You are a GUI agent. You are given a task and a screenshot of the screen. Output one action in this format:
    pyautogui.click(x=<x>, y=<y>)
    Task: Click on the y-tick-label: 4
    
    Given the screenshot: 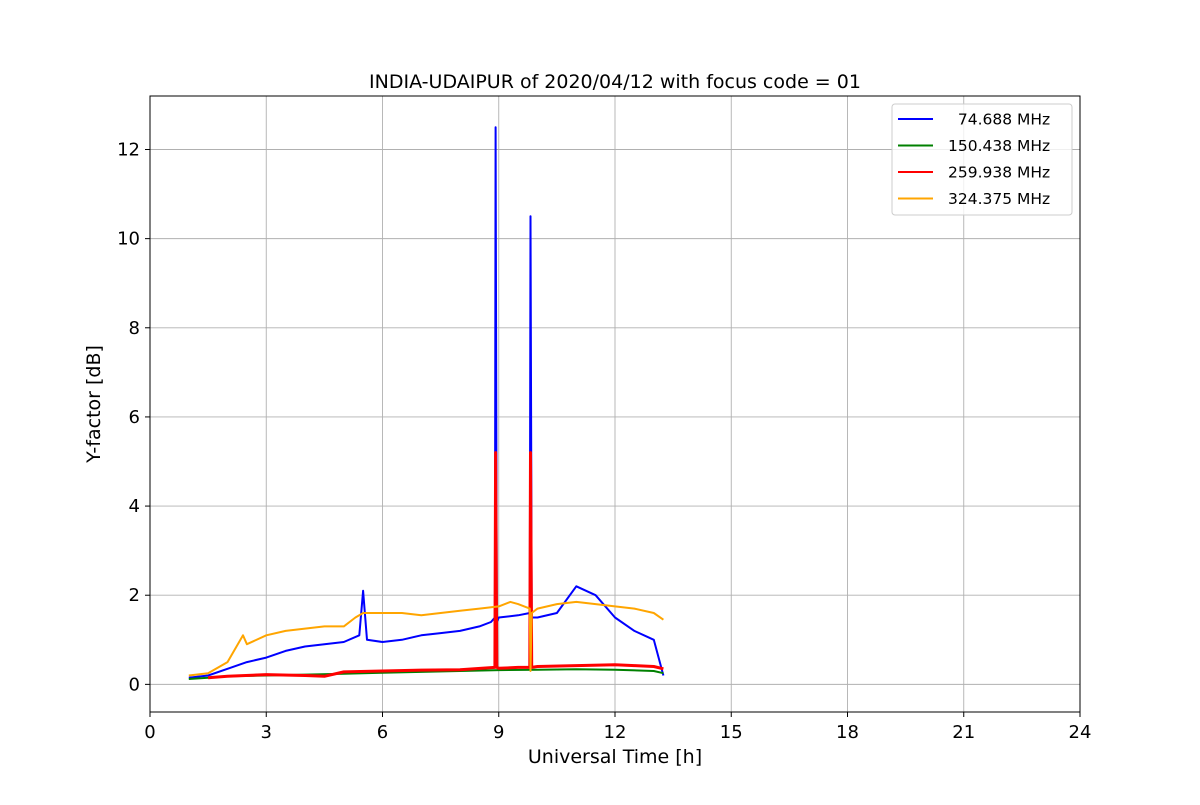 What is the action you would take?
    pyautogui.click(x=134, y=506)
    